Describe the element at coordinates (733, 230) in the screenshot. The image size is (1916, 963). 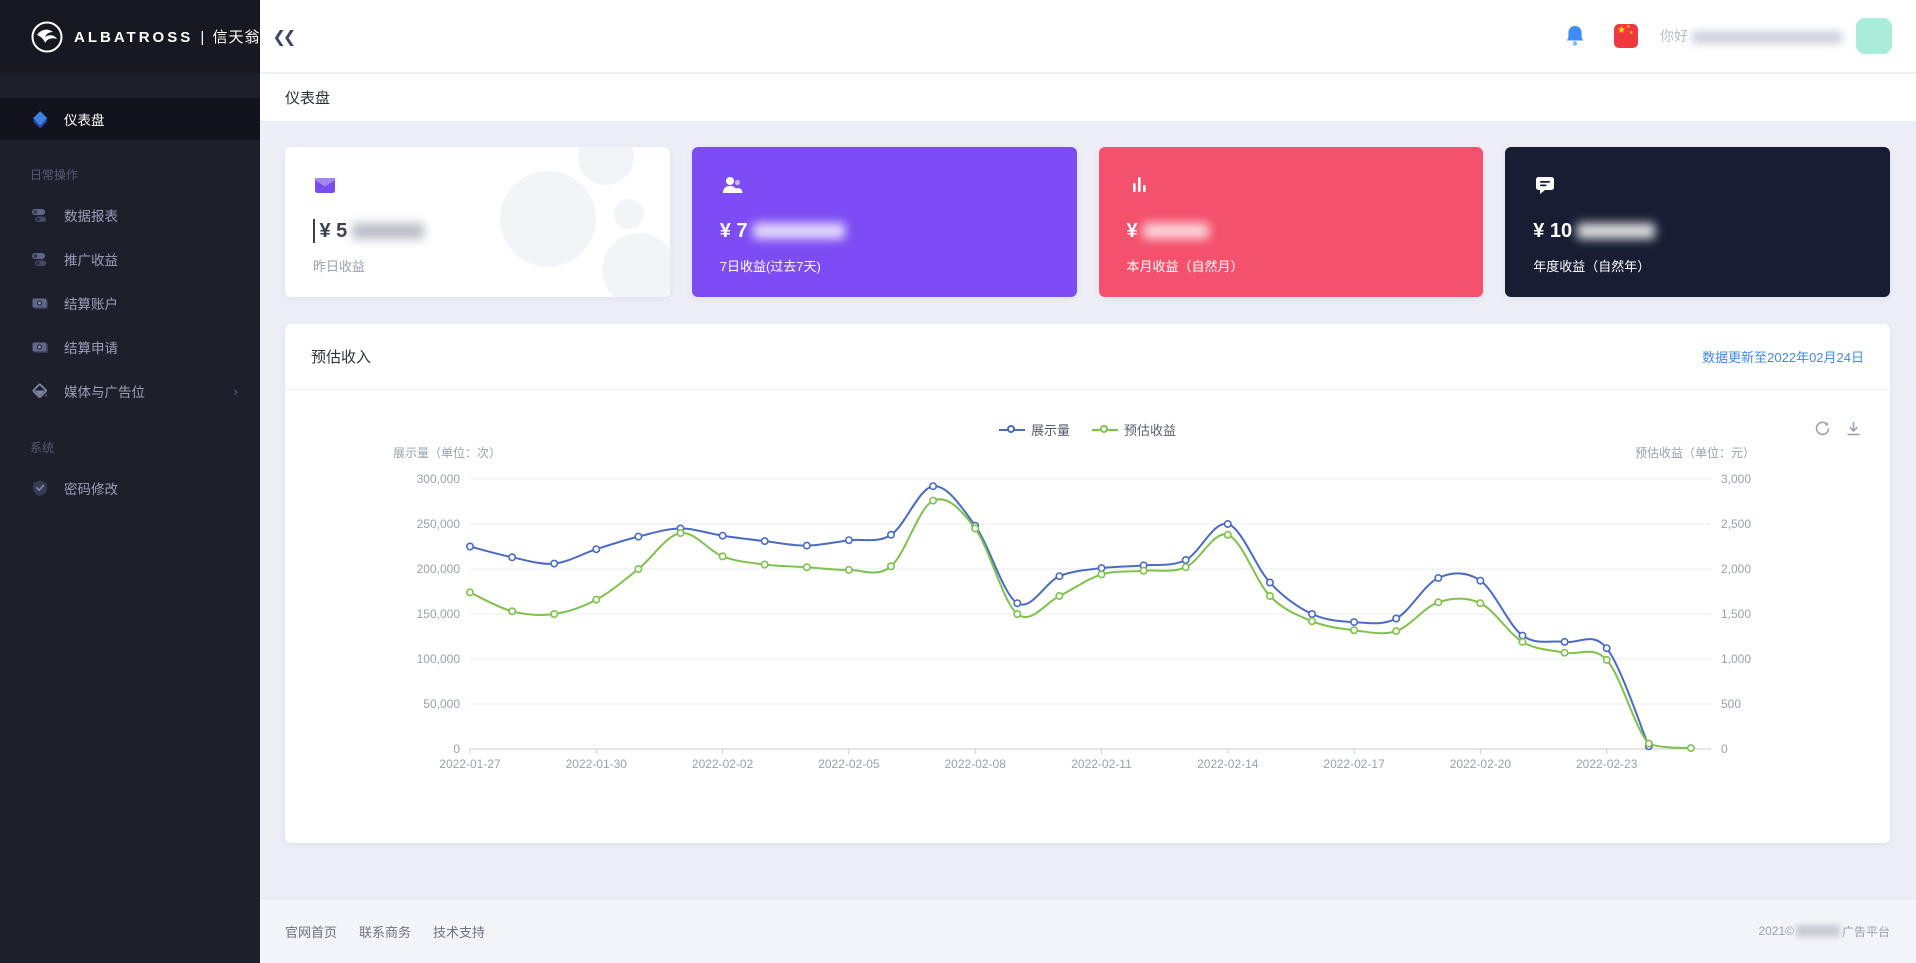
I see `card-value-prefix: ¥ 7` at that location.